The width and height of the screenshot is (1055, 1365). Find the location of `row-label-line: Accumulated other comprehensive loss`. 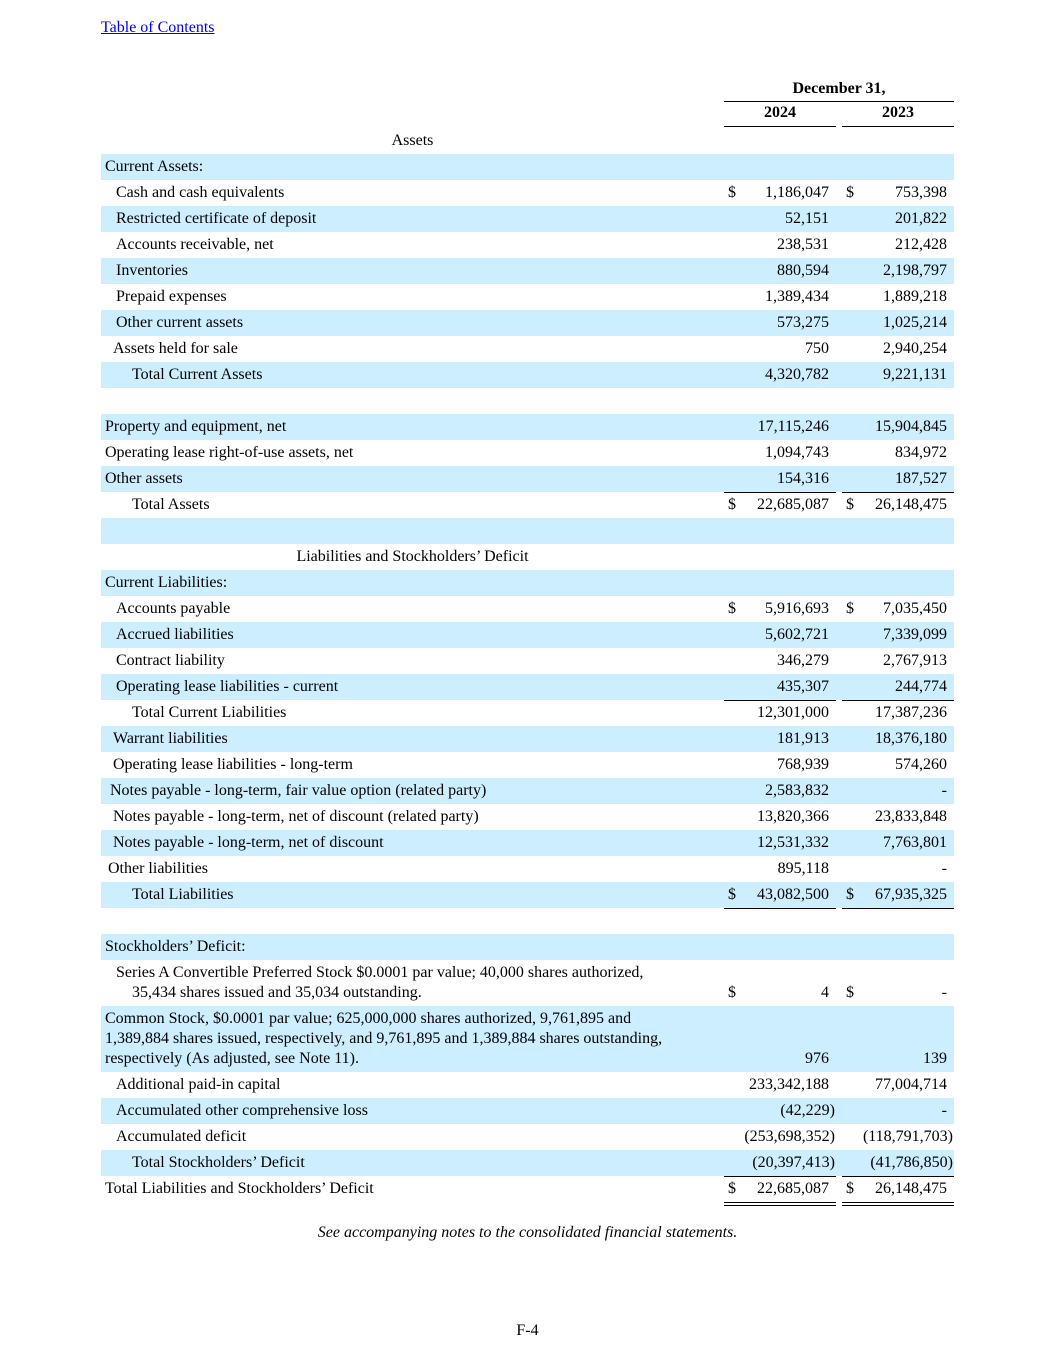

row-label-line: Accumulated other comprehensive loss is located at coordinates (242, 1110).